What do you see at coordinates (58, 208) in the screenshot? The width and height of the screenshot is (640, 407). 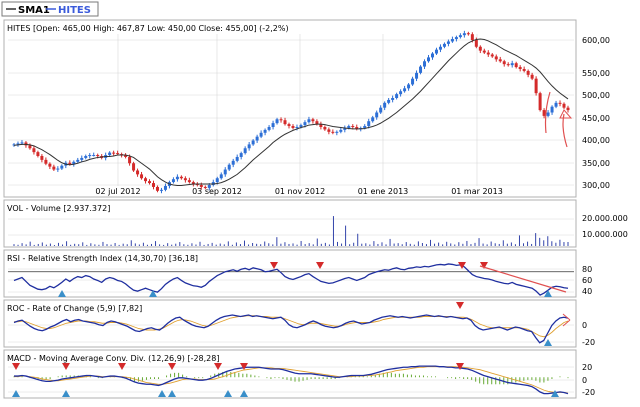 I see `volume-panel-title: VOL - Volume [2.937.372]` at bounding box center [58, 208].